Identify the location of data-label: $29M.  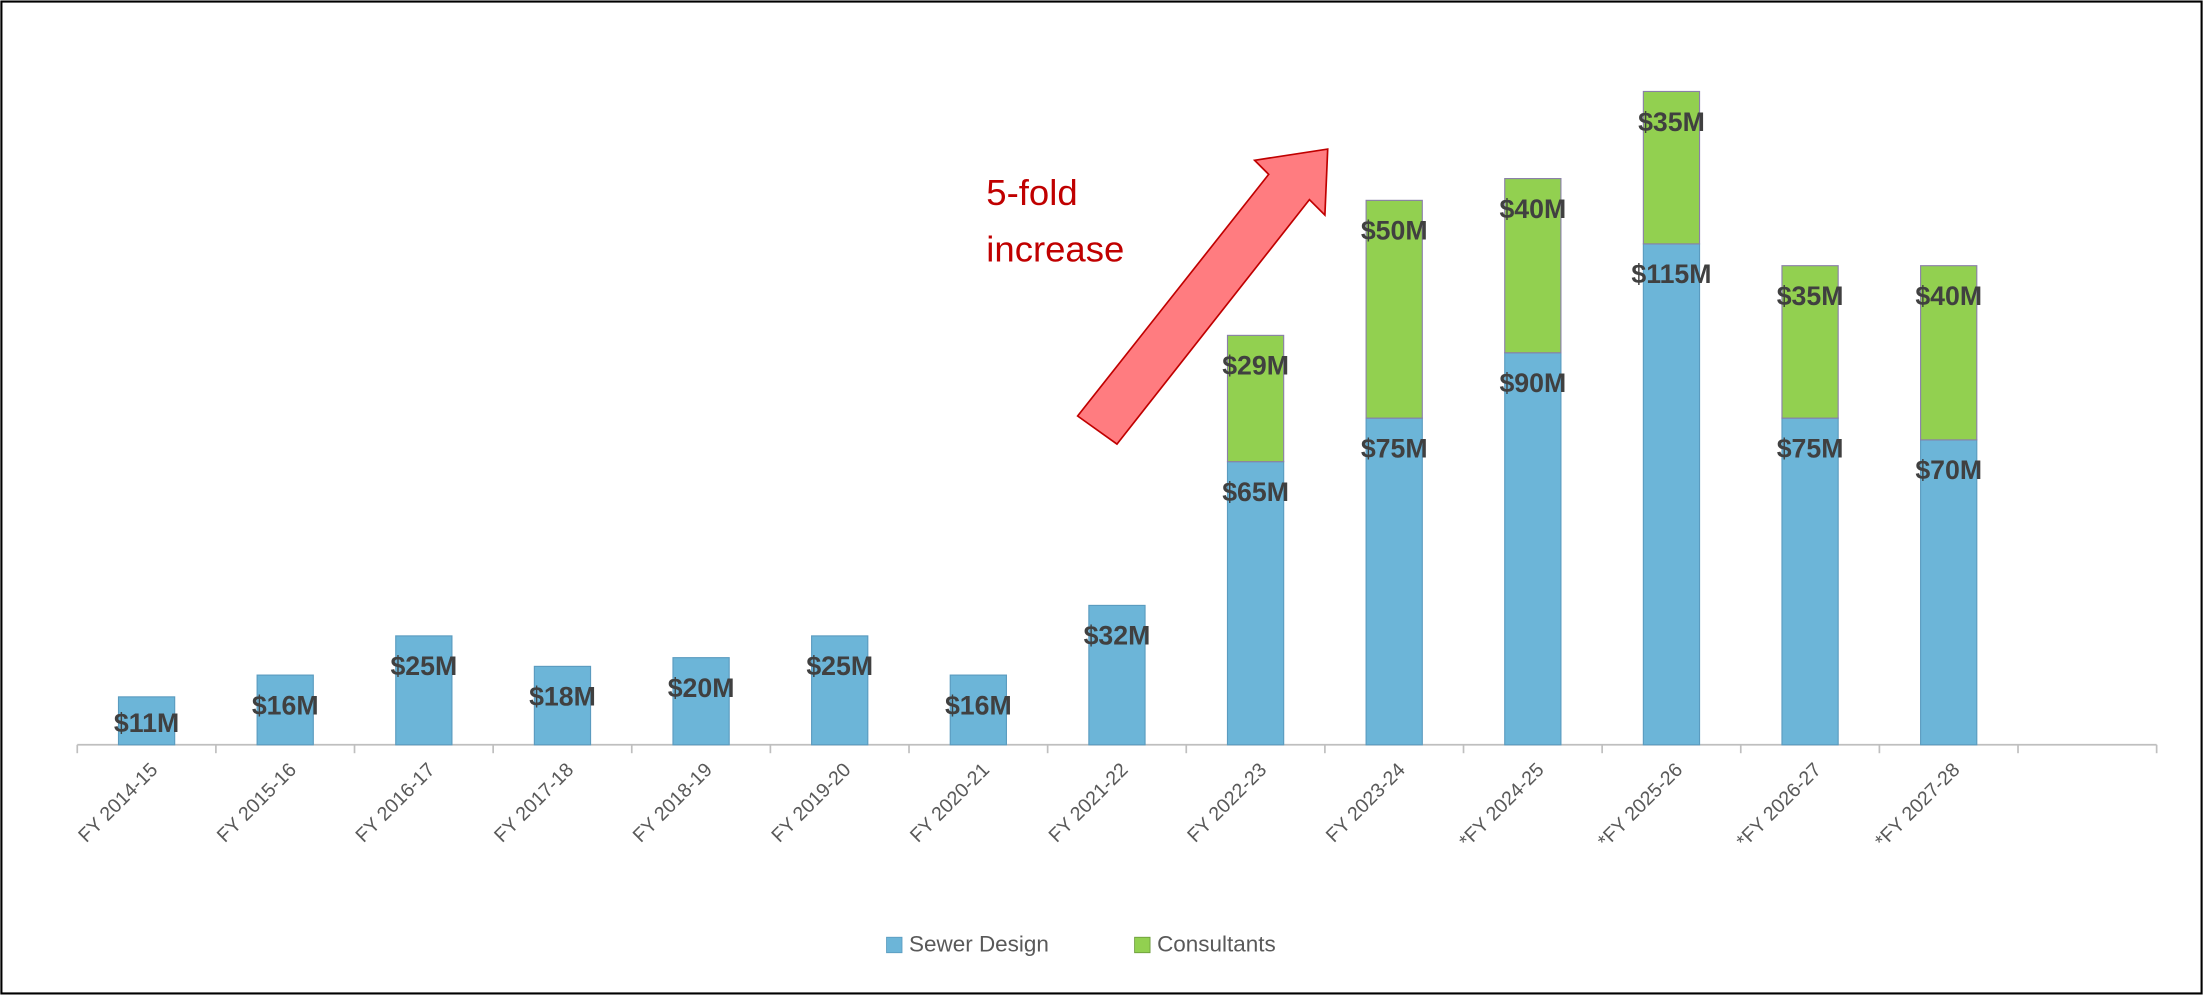
(1255, 366).